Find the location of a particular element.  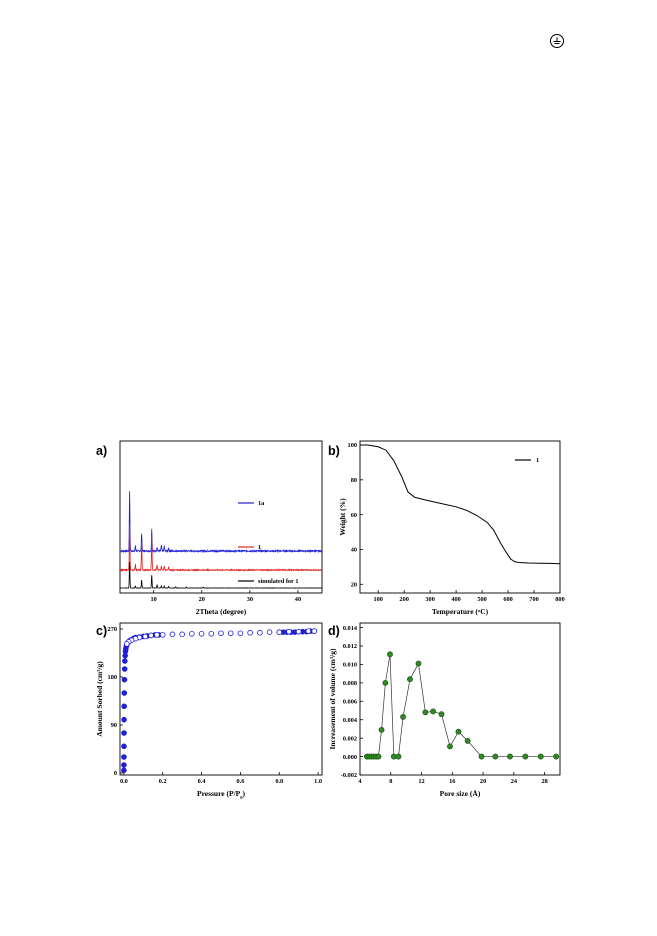

panel-c-ylabel: Amount Sorbed (cm3/g) is located at coordinates (99, 699).